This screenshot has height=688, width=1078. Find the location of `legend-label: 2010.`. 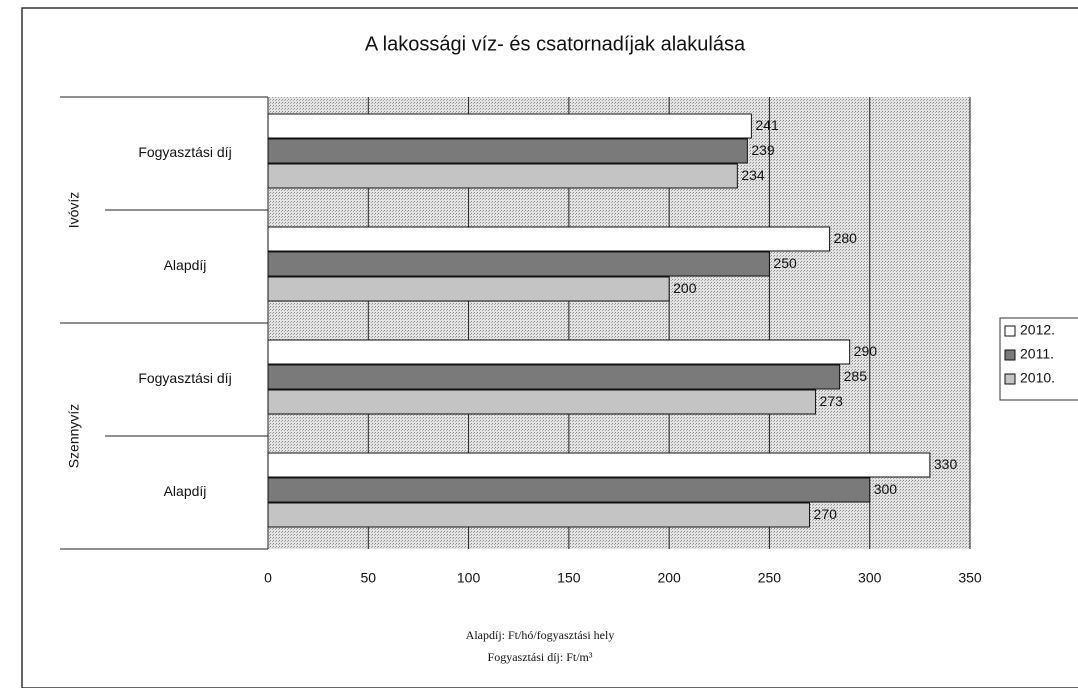

legend-label: 2010. is located at coordinates (1037, 378).